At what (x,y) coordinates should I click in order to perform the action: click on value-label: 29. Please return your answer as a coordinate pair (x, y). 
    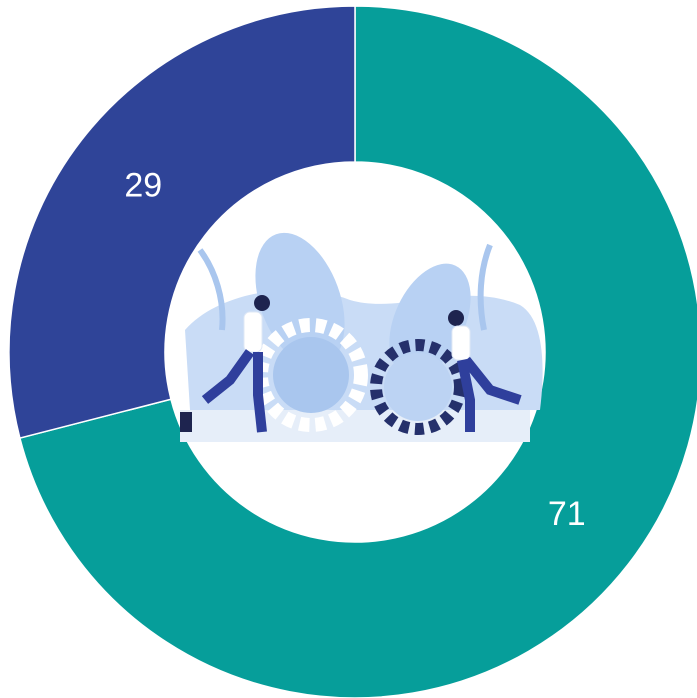
    Looking at the image, I should click on (143, 186).